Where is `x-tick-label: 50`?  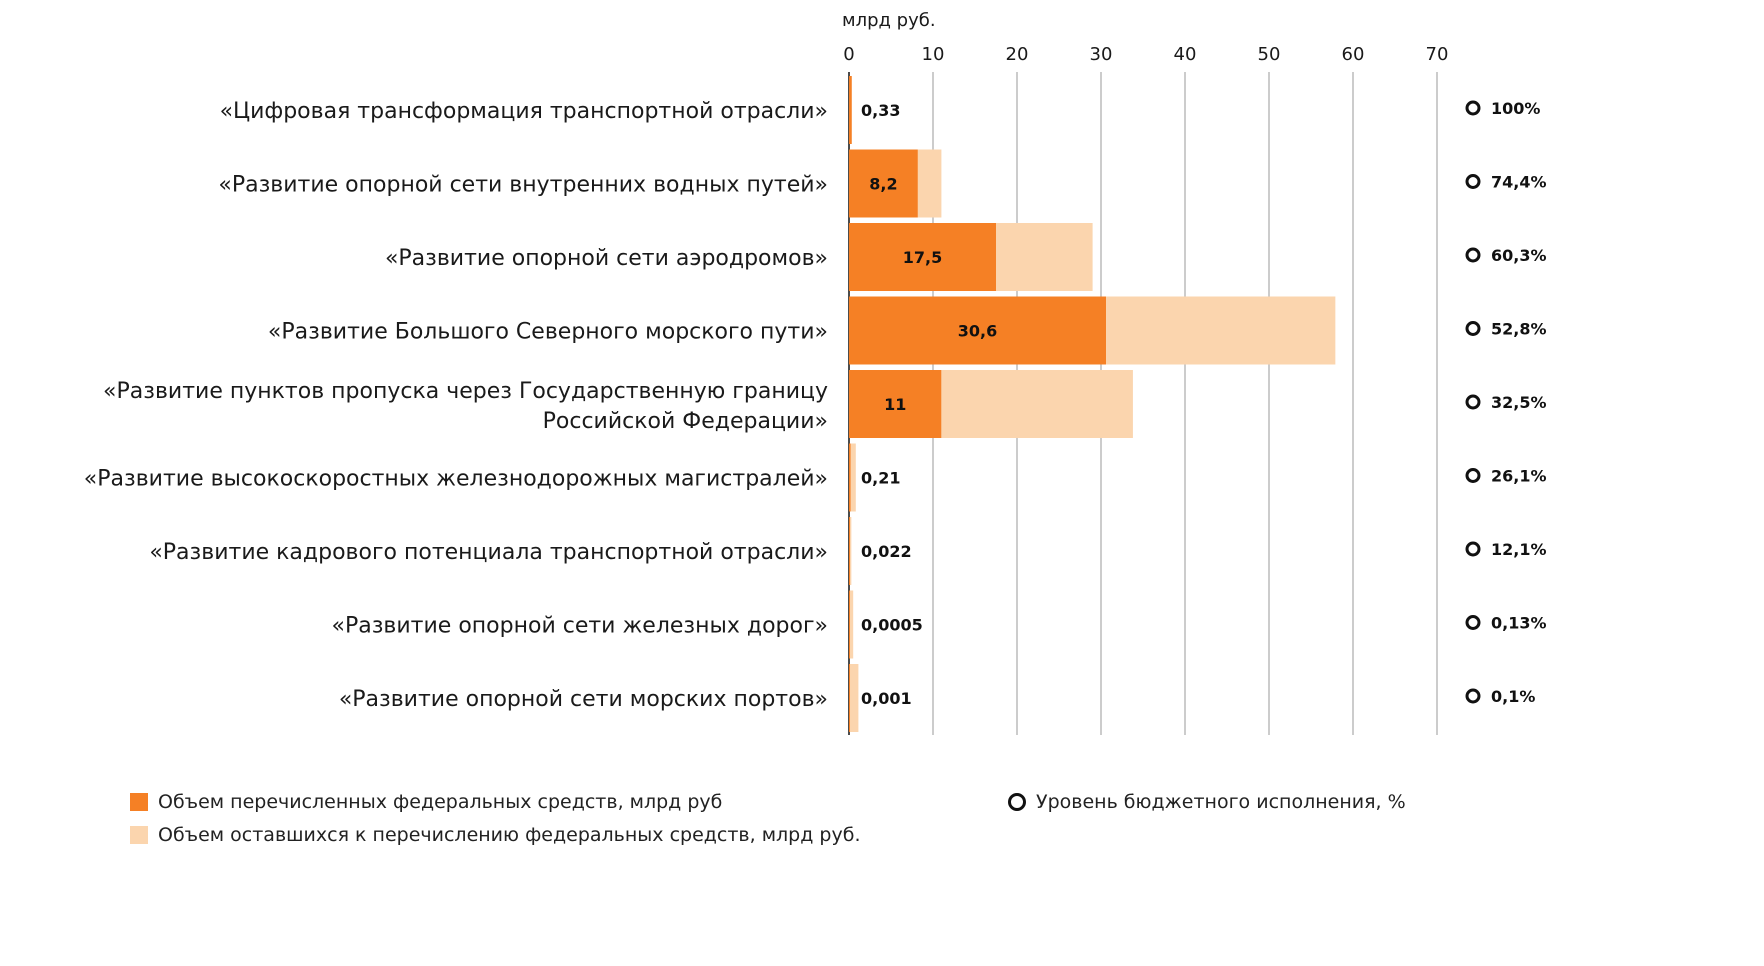
x-tick-label: 50 is located at coordinates (1269, 54).